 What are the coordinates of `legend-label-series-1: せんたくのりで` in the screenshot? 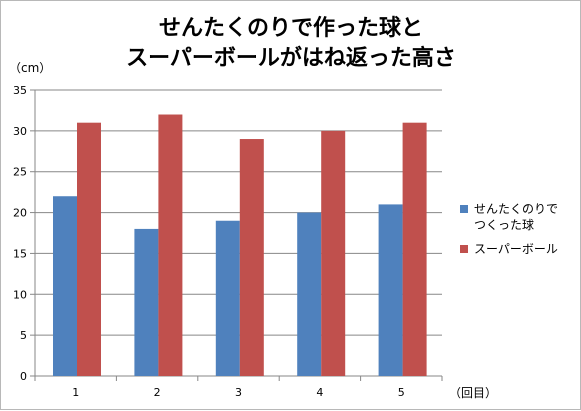 It's located at (516, 209).